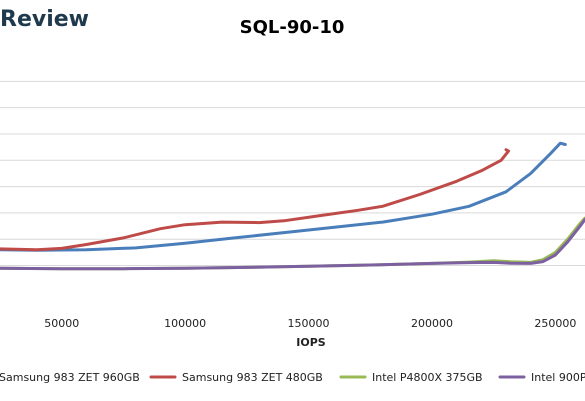 This screenshot has width=585, height=401. Describe the element at coordinates (292, 27) in the screenshot. I see `chart-title: SQL-90-10` at that location.